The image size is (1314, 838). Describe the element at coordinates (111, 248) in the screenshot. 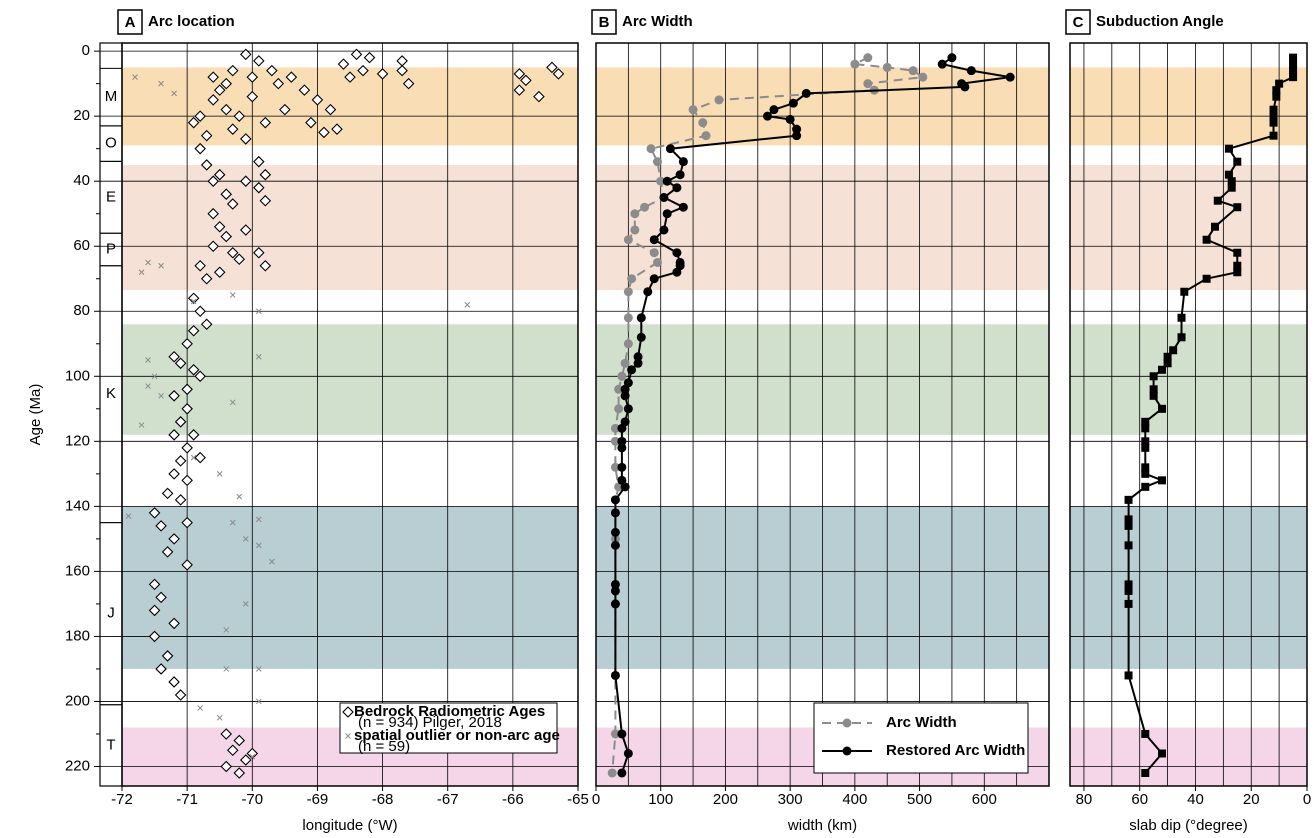

I see `period-label: P` at that location.